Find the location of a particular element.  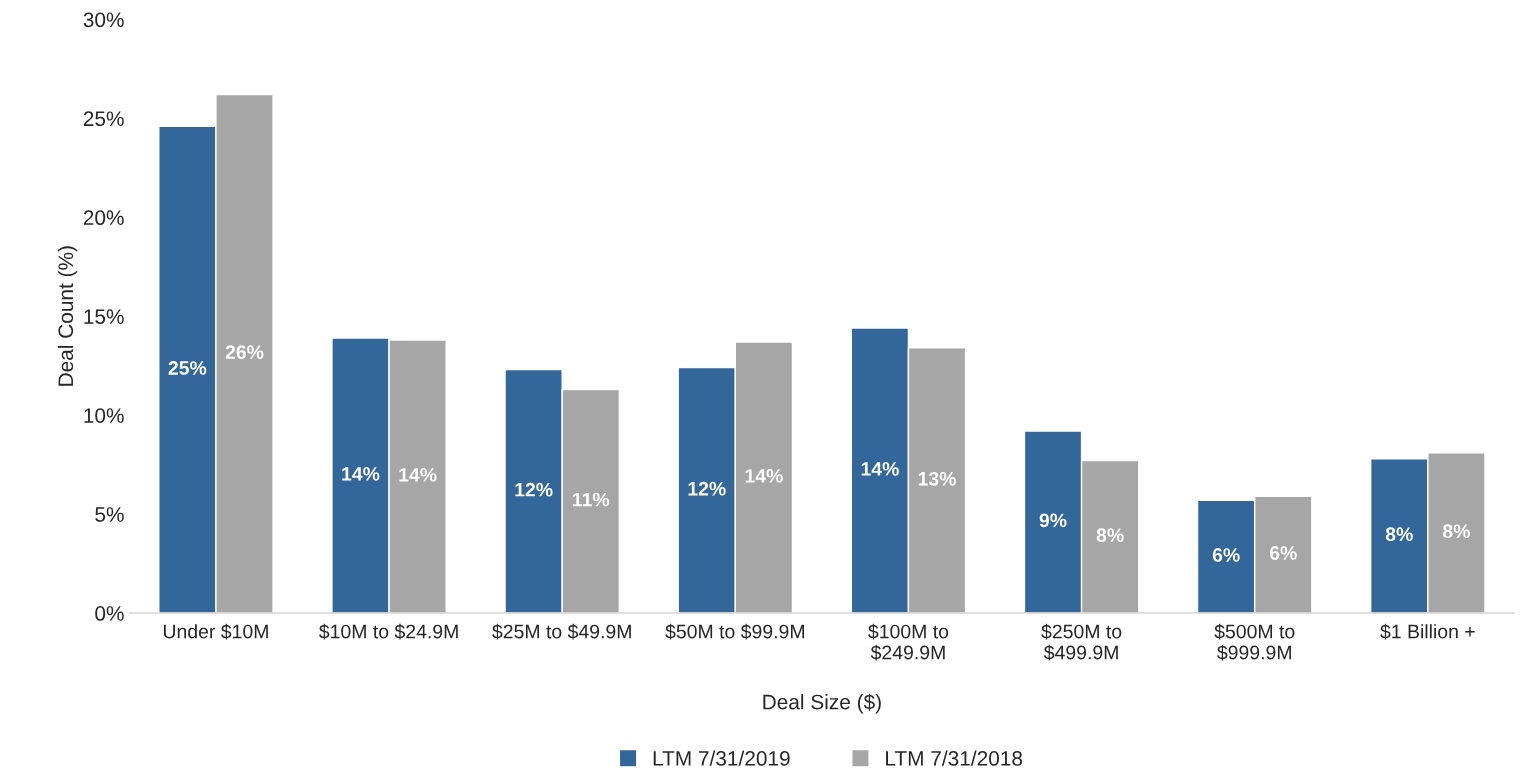

x-tick-label: Under $10M is located at coordinates (215, 631).